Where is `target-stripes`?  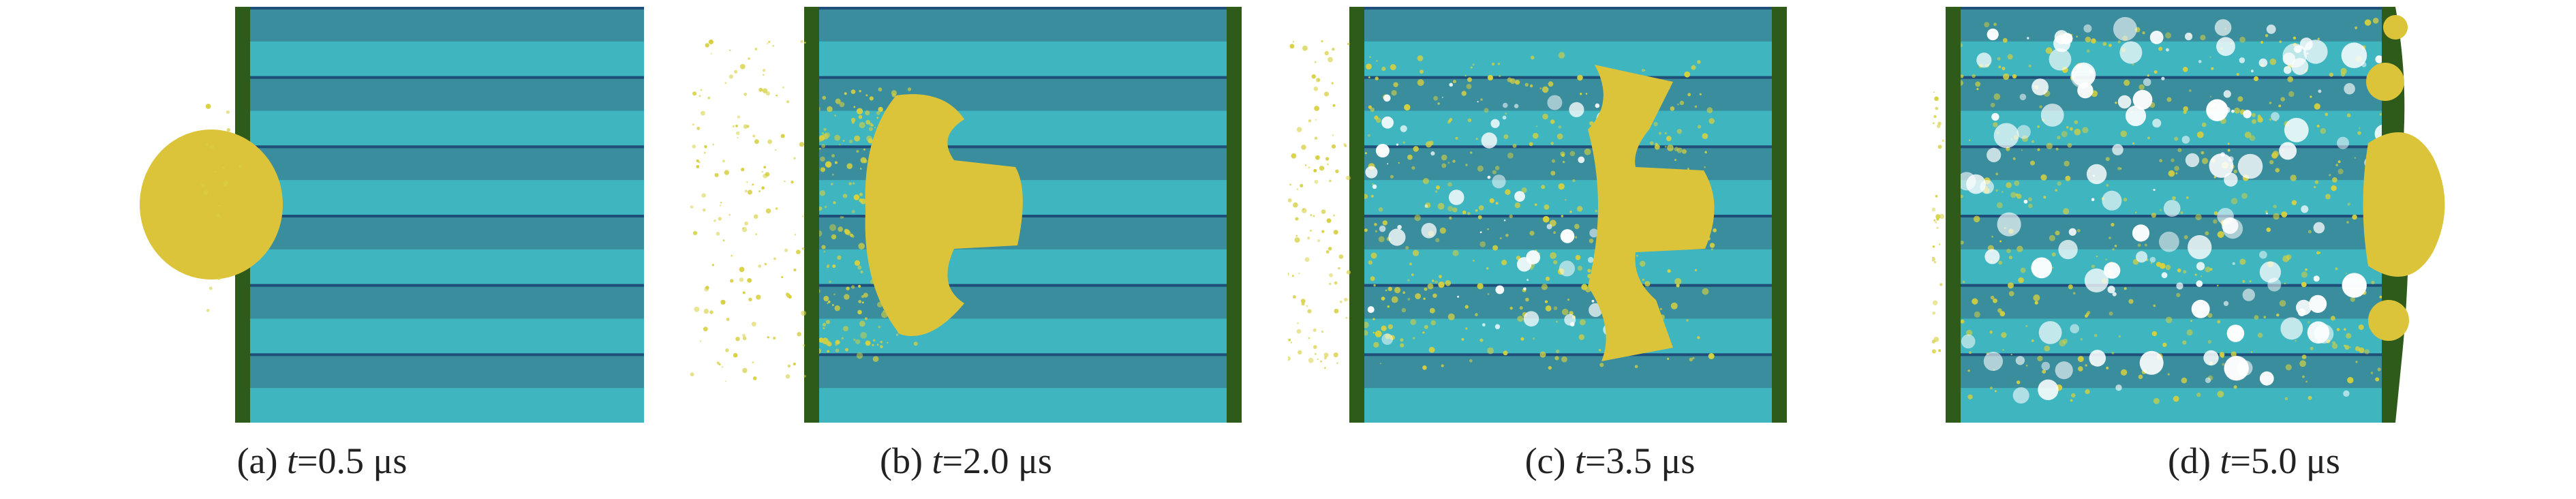
target-stripes is located at coordinates (1564, 215).